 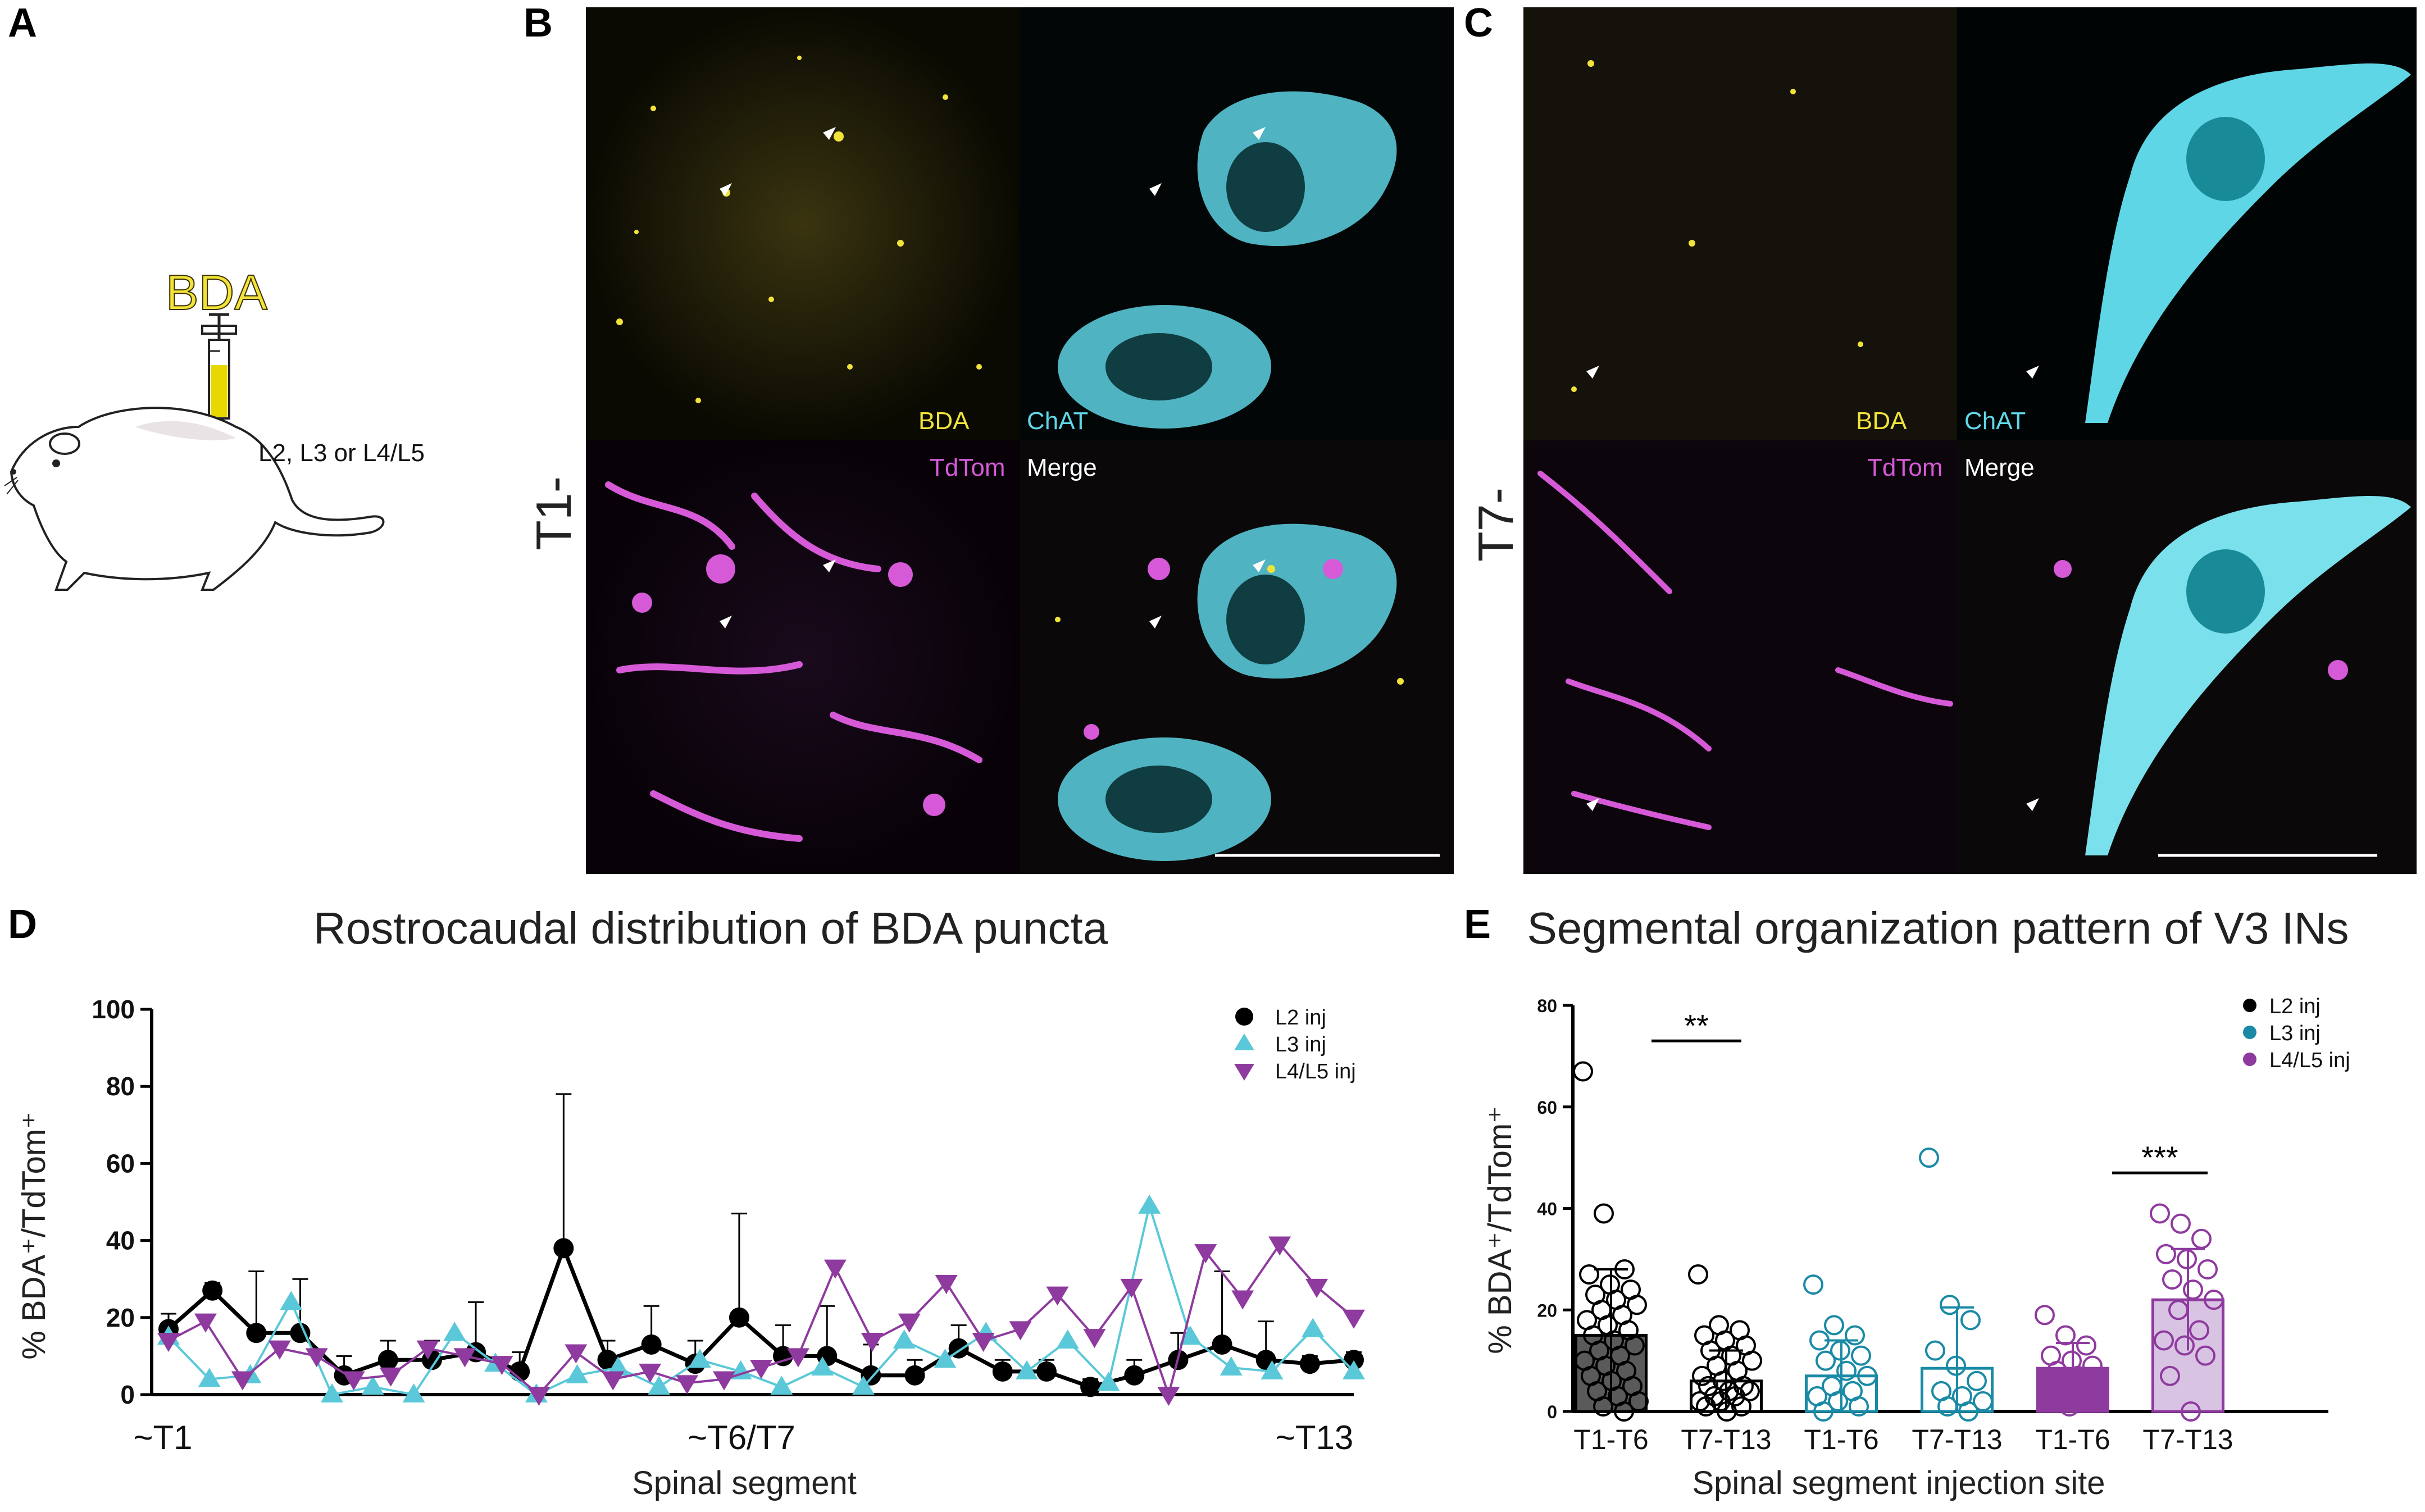 I want to click on chart-d-ytick-label: 0, so click(x=128, y=1394).